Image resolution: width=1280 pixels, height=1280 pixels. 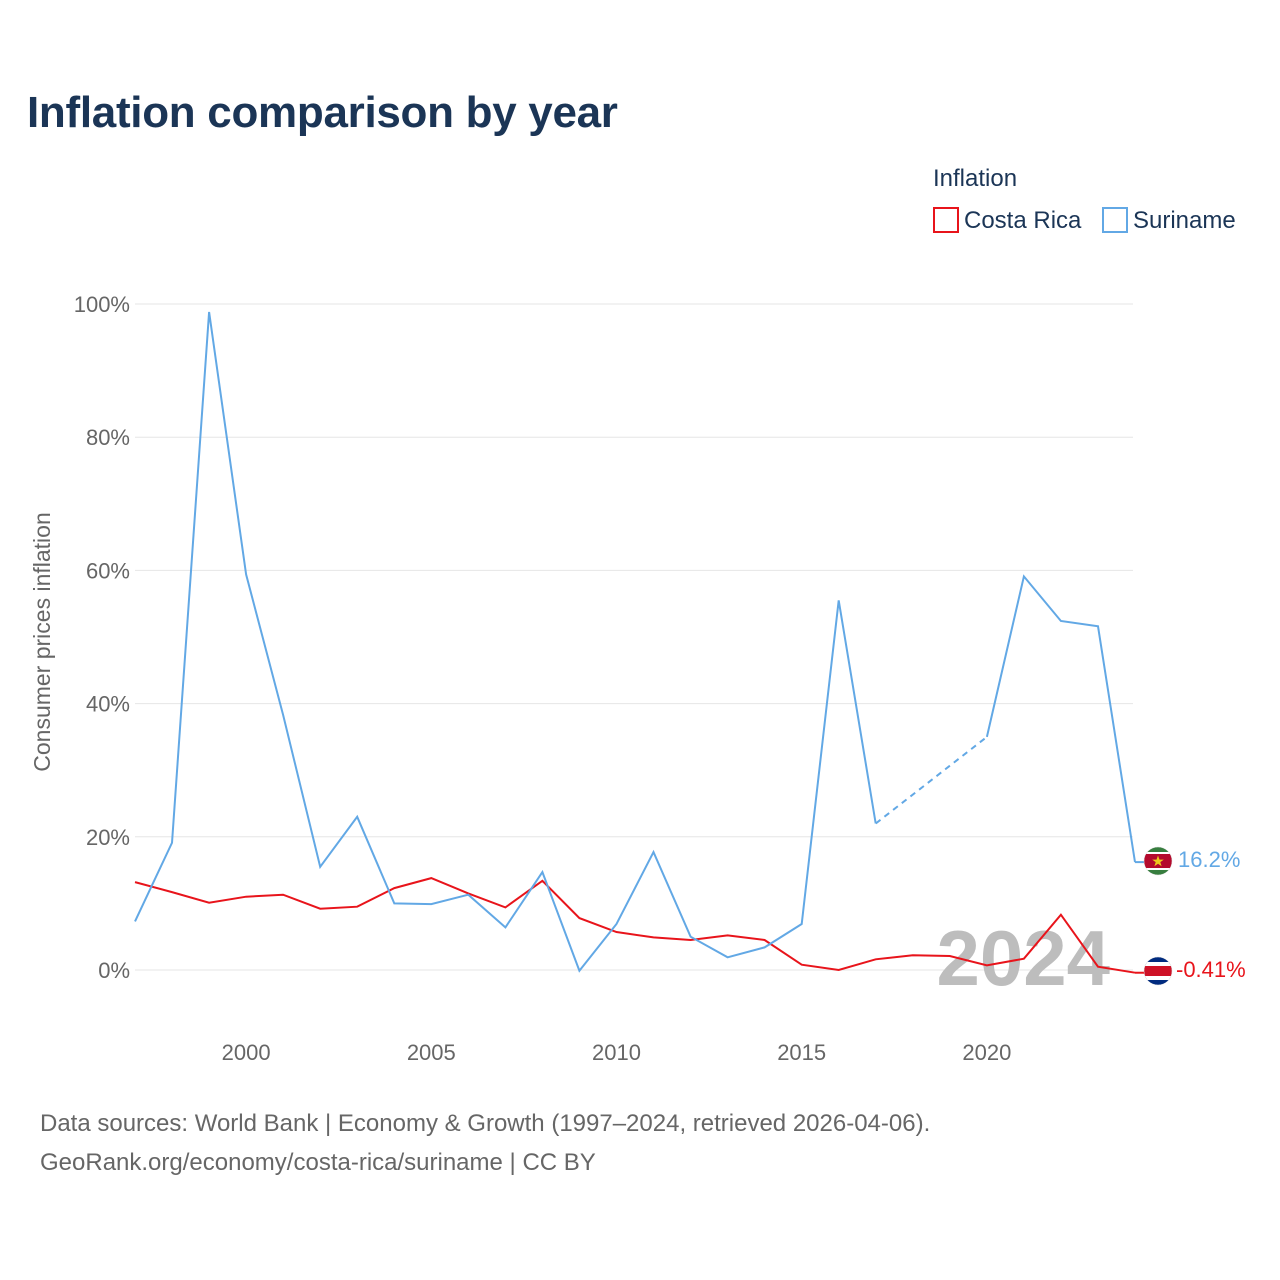 What do you see at coordinates (1023, 220) in the screenshot?
I see `legend-label-costa-rica: Costa Rica` at bounding box center [1023, 220].